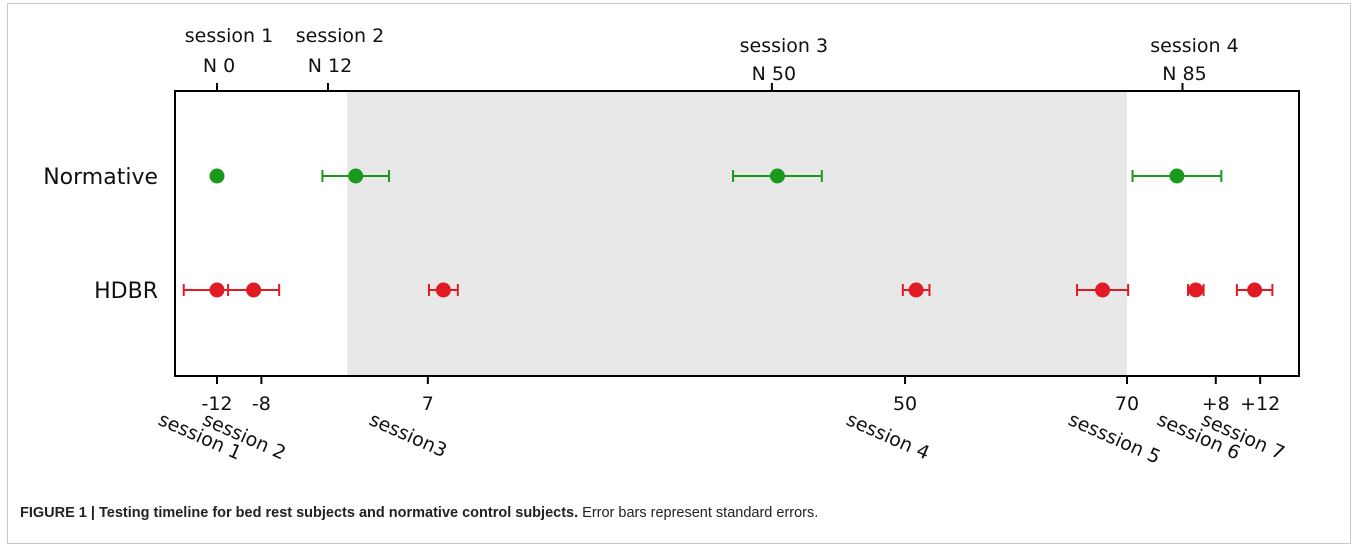  What do you see at coordinates (216, 404) in the screenshot?
I see `bottom-tick-label: -12` at bounding box center [216, 404].